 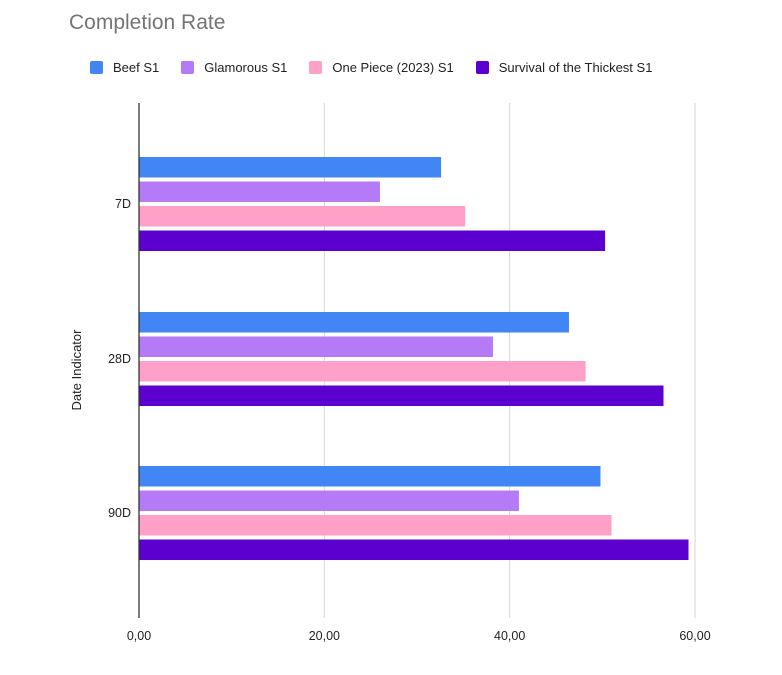 What do you see at coordinates (509, 636) in the screenshot?
I see `x-tick-label: 40,00` at bounding box center [509, 636].